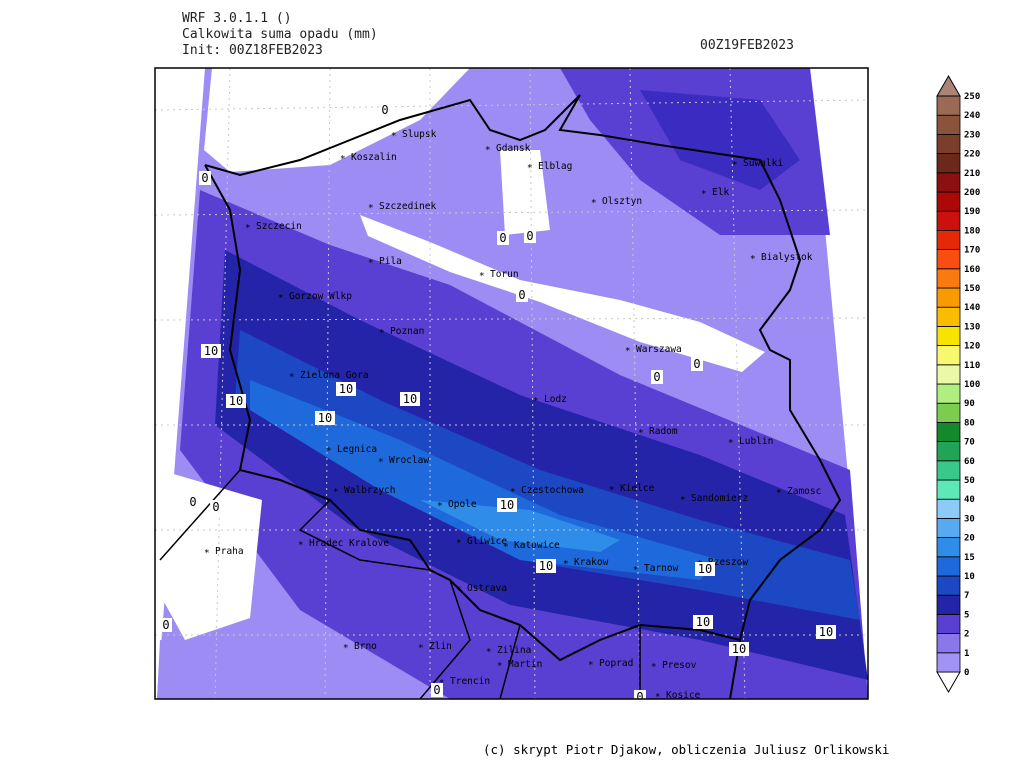 The height and width of the screenshot is (768, 1024). I want to click on colorbar-label: 240, so click(972, 116).